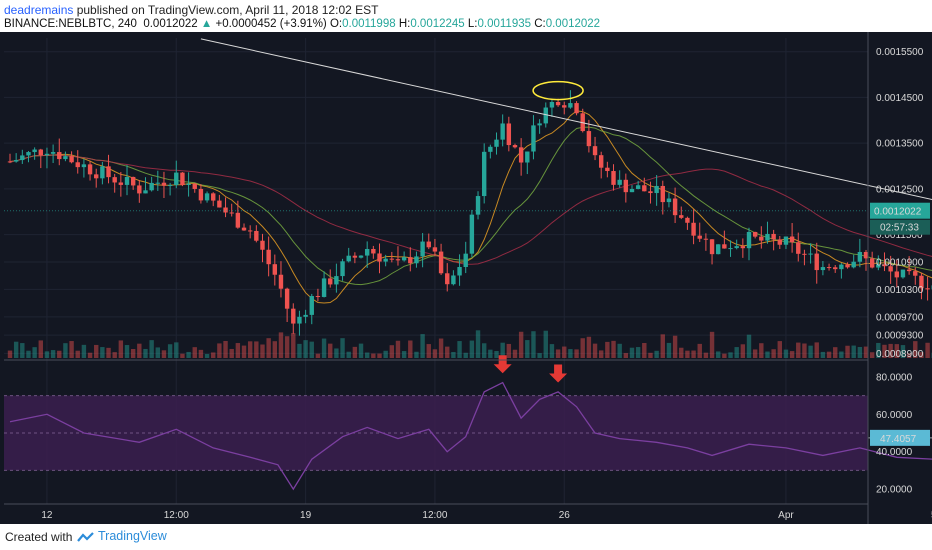 Image resolution: width=932 pixels, height=550 pixels. What do you see at coordinates (558, 90) in the screenshot?
I see `peak-highlight-circle` at bounding box center [558, 90].